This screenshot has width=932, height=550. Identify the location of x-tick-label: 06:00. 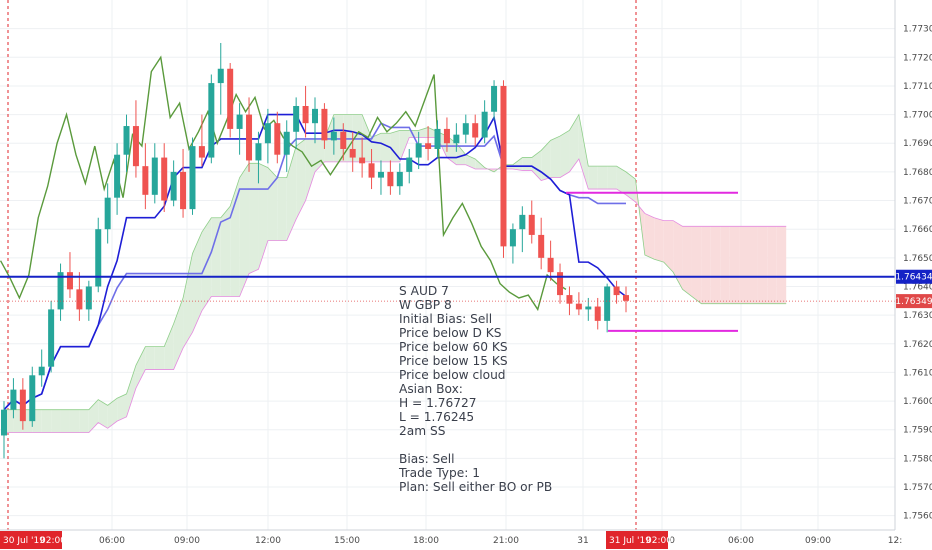
(112, 541).